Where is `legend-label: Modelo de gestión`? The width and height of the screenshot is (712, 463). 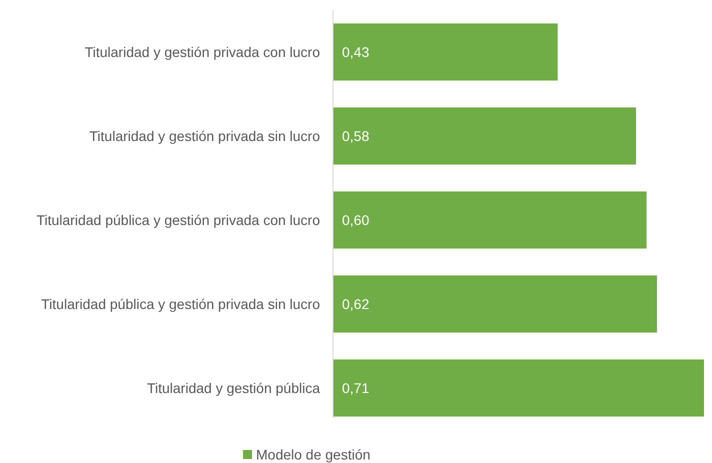
legend-label: Modelo de gestión is located at coordinates (313, 454).